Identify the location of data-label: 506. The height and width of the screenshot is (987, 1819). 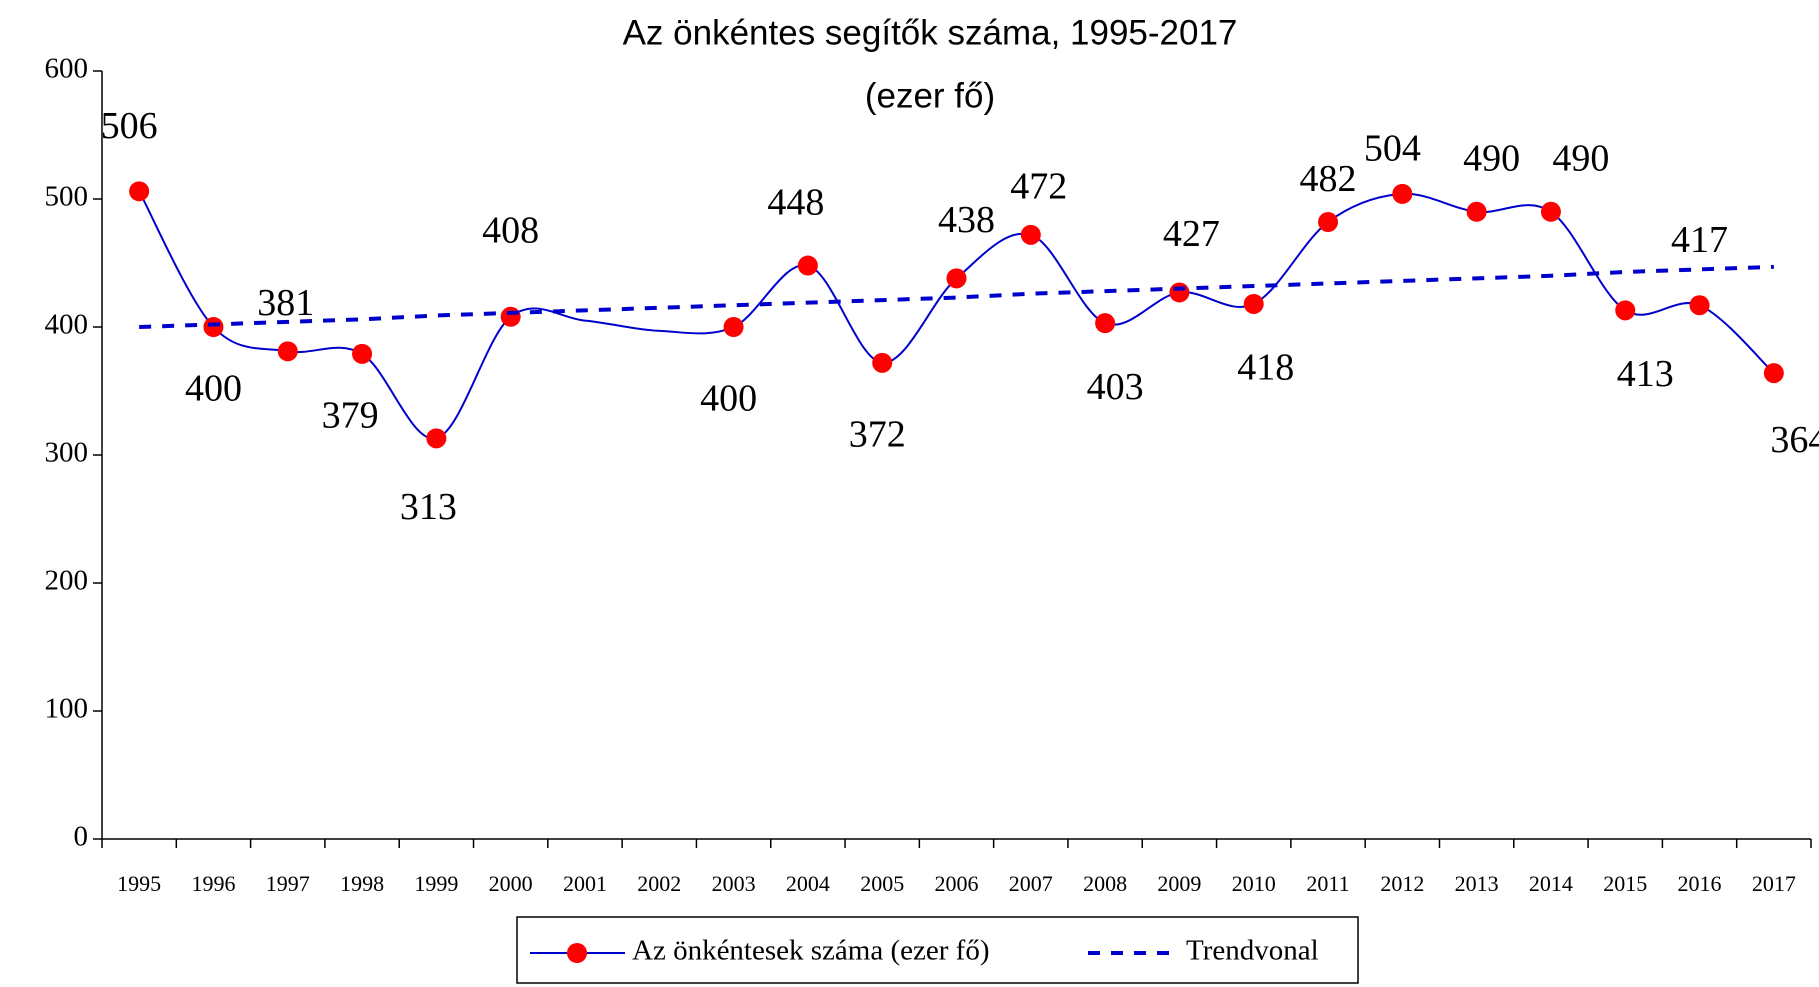
(129, 126).